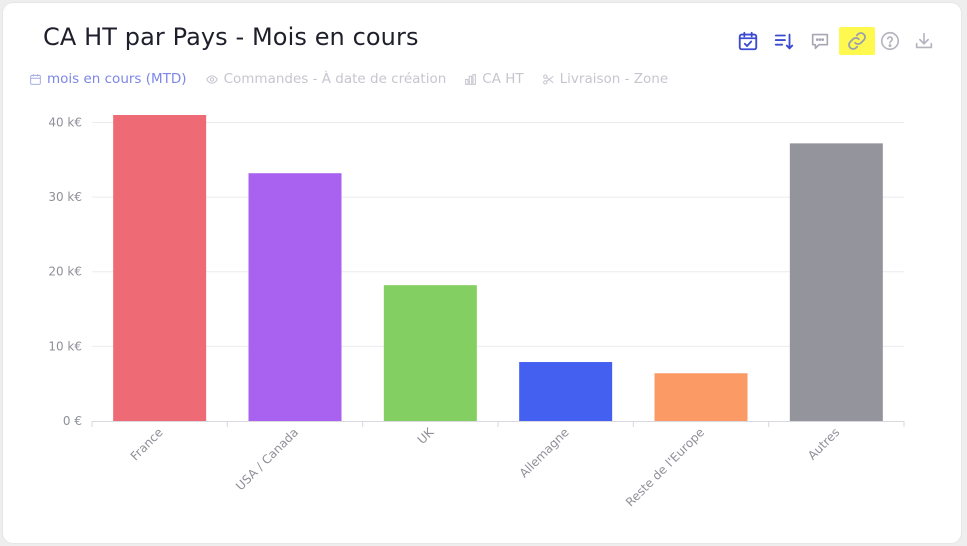 The width and height of the screenshot is (967, 546). Describe the element at coordinates (231, 37) in the screenshot. I see `chart-title: CA HT par Pays - Mois en cours` at that location.